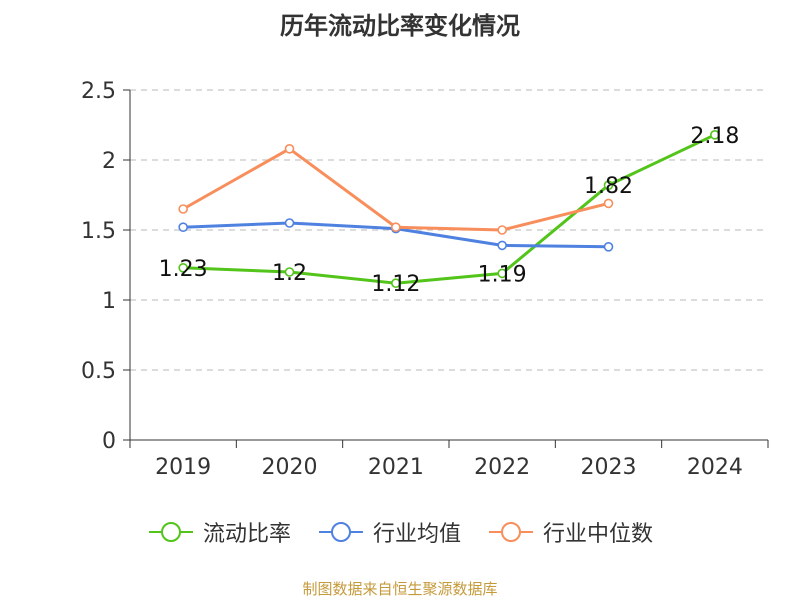  I want to click on legend-item-industry-median: 行业中位数, so click(570, 532).